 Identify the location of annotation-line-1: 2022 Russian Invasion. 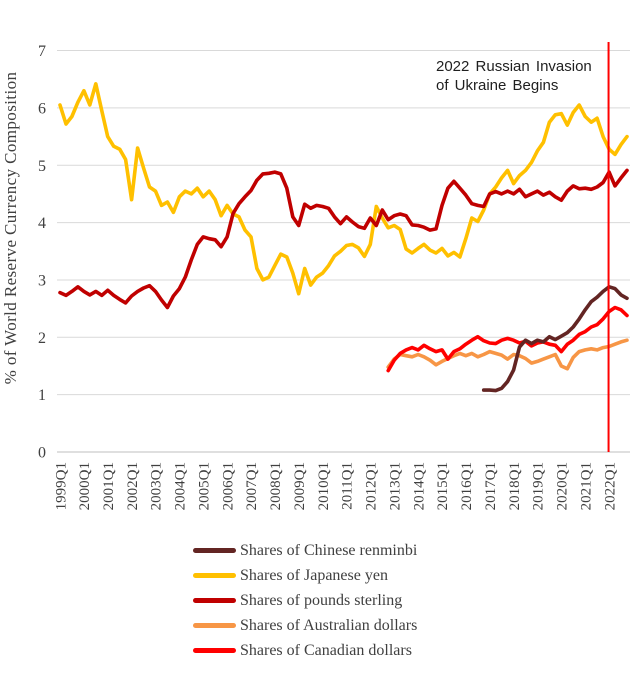
(514, 66).